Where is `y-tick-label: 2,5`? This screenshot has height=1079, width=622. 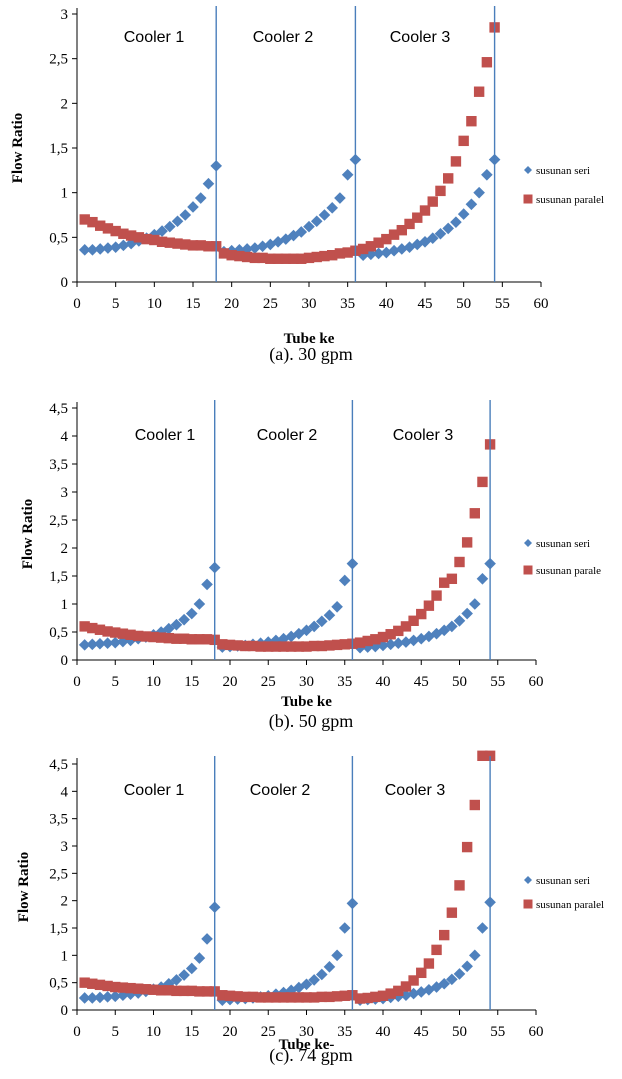
y-tick-label: 2,5 is located at coordinates (58, 521).